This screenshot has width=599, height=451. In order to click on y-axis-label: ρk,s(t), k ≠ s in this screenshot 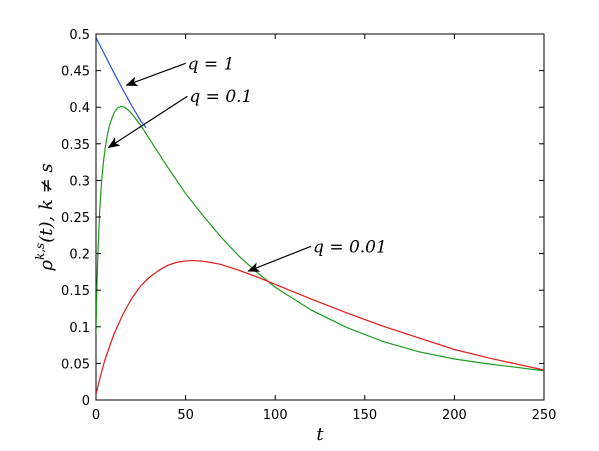, I will do `click(45, 217)`.